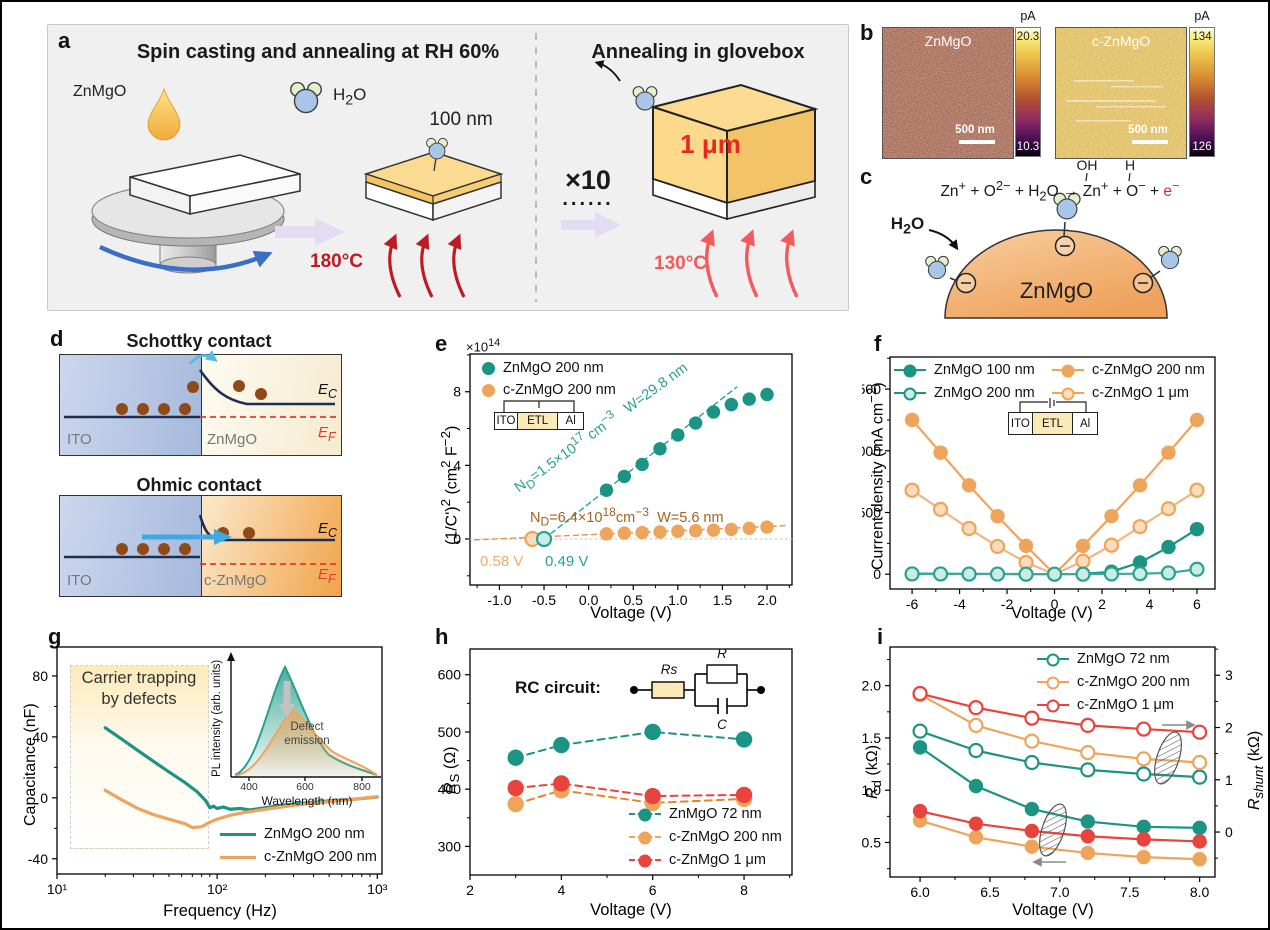 The width and height of the screenshot is (1270, 930). I want to click on scalebar, so click(977, 142).